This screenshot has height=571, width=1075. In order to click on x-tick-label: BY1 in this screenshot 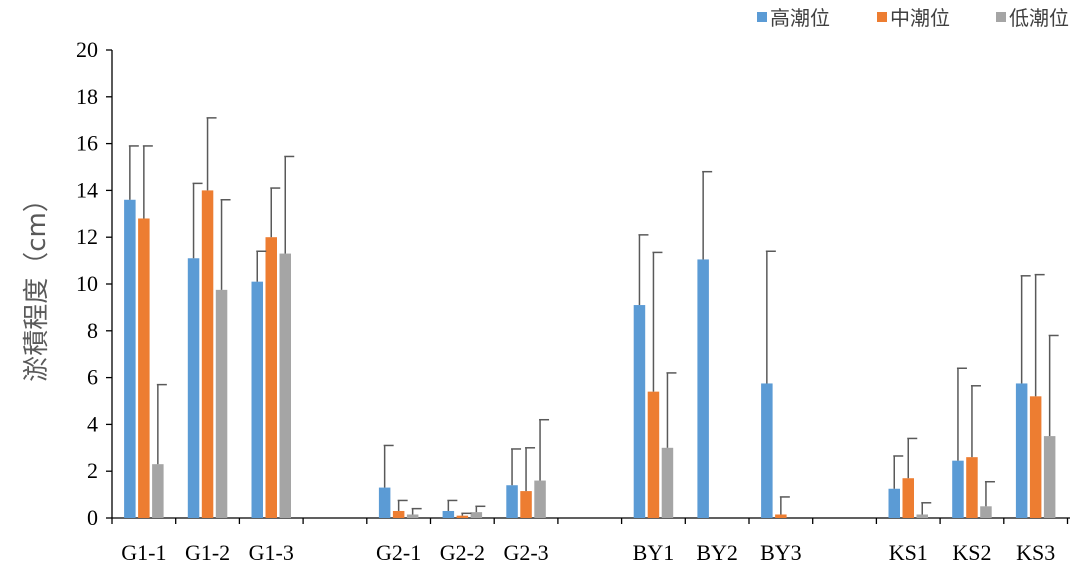, I will do `click(654, 552)`.